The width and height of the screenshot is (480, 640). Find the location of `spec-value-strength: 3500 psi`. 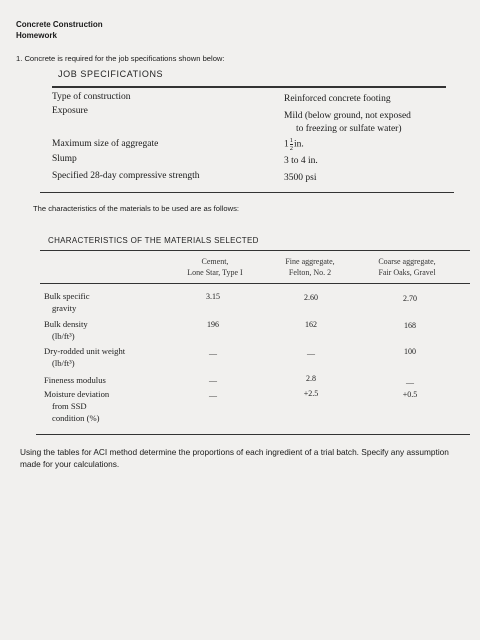

spec-value-strength: 3500 psi is located at coordinates (300, 178).